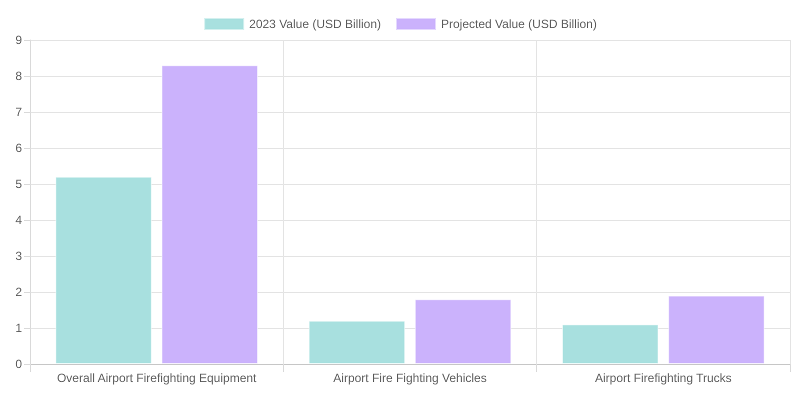  I want to click on legend-label: Projected Value (USD Billion), so click(519, 24).